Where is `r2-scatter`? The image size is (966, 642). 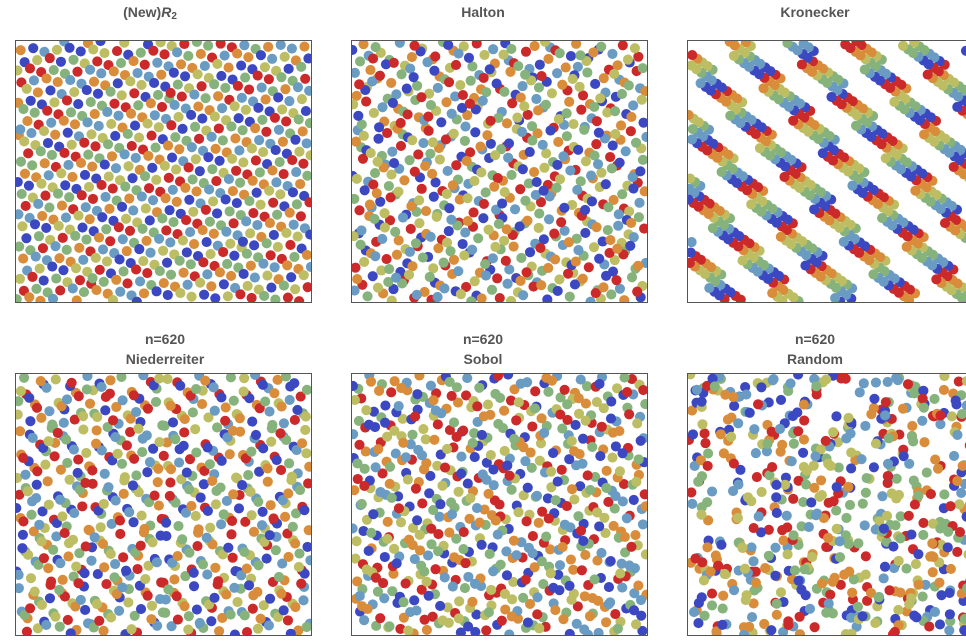
r2-scatter is located at coordinates (163, 171).